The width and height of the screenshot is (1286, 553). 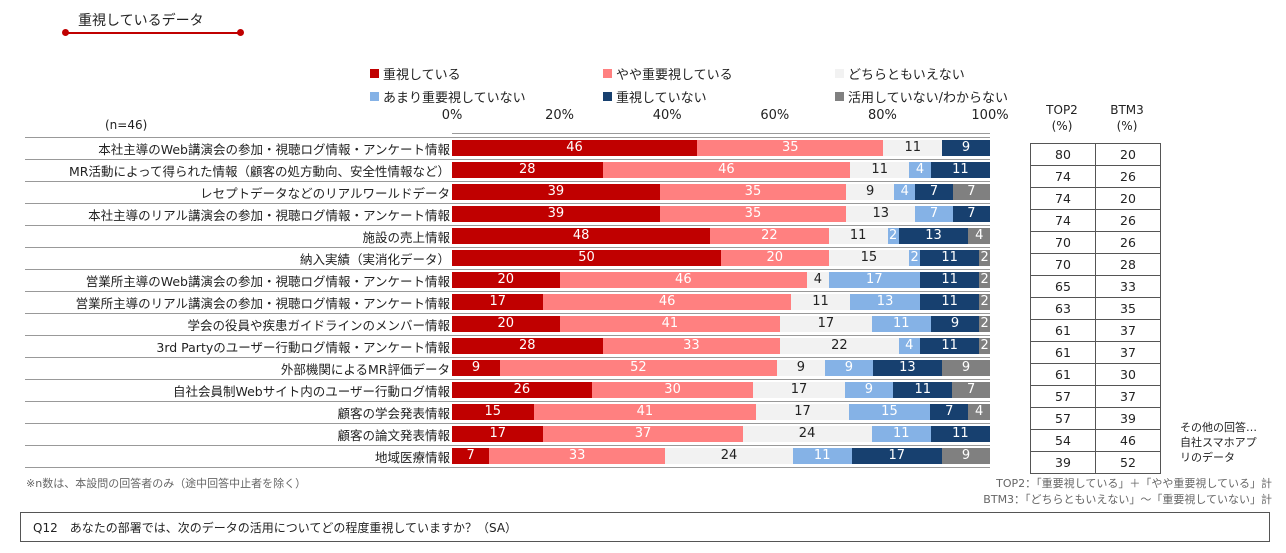 I want to click on top2-value: 39, so click(x=1063, y=463).